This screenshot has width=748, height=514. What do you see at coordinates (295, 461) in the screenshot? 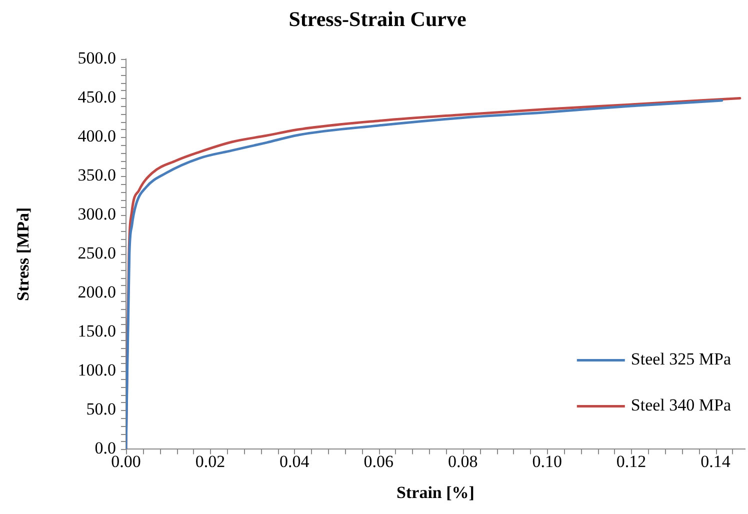
I see `x-tick-label: 0.04` at bounding box center [295, 461].